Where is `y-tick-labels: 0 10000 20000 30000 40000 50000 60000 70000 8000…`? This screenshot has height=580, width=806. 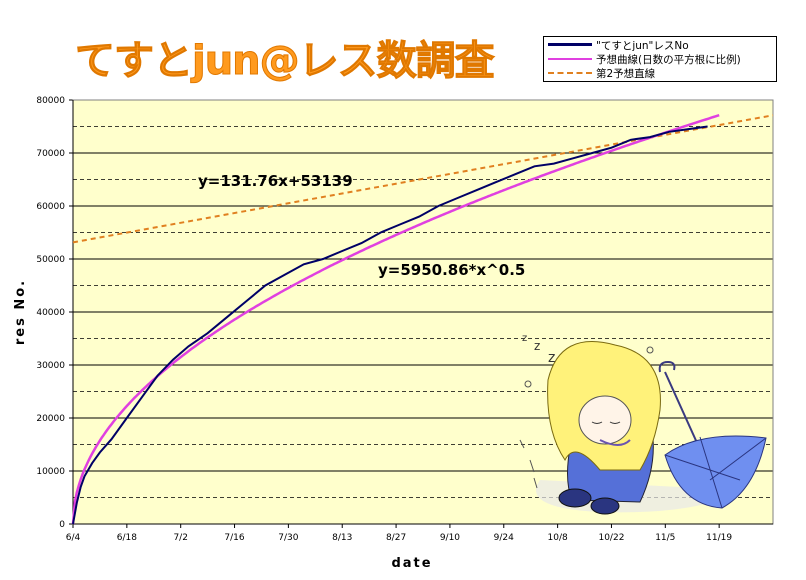
y-tick-labels: 0 10000 20000 30000 40000 50000 60000 70000 8000… is located at coordinates (54, 313).